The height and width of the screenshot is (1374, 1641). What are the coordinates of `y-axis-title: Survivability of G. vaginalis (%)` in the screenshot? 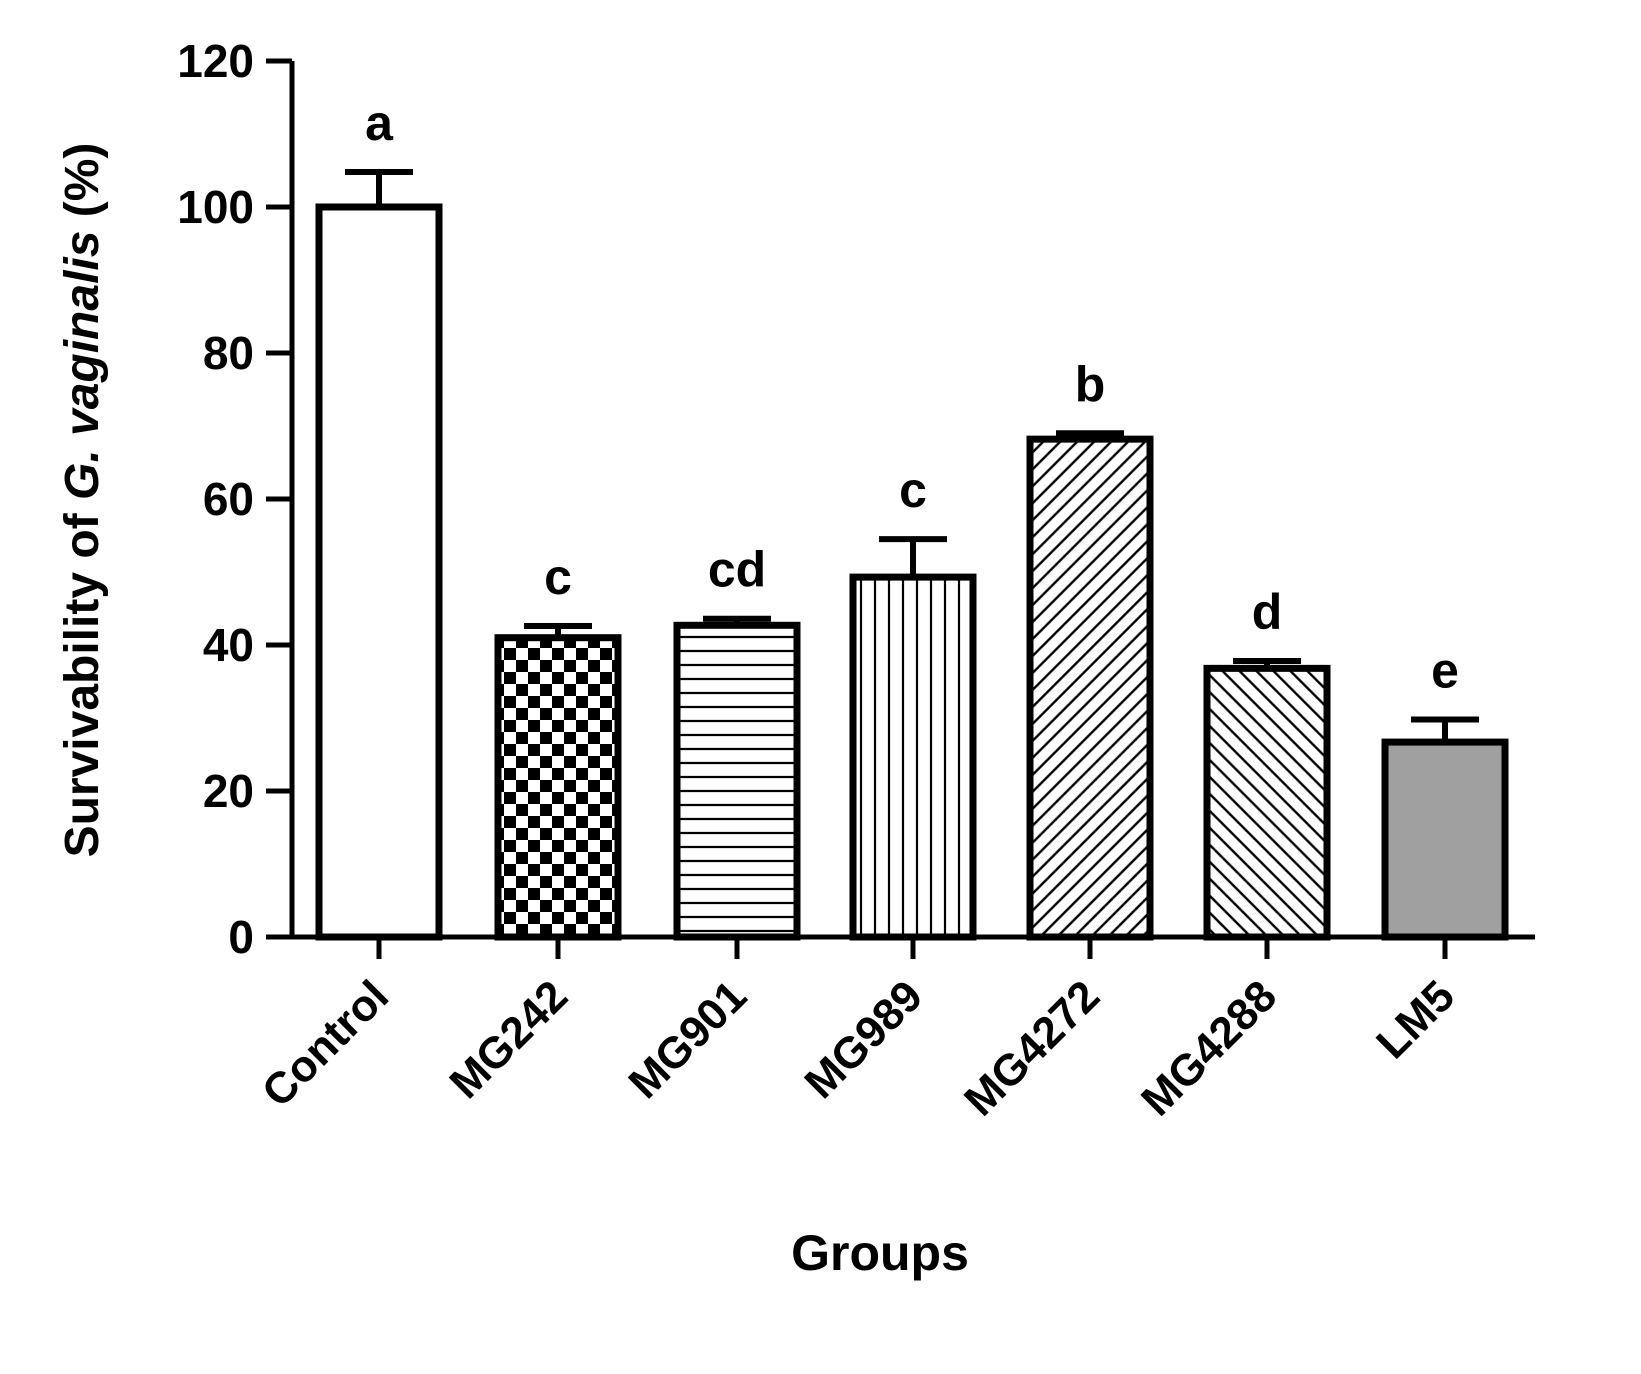 It's located at (82, 500).